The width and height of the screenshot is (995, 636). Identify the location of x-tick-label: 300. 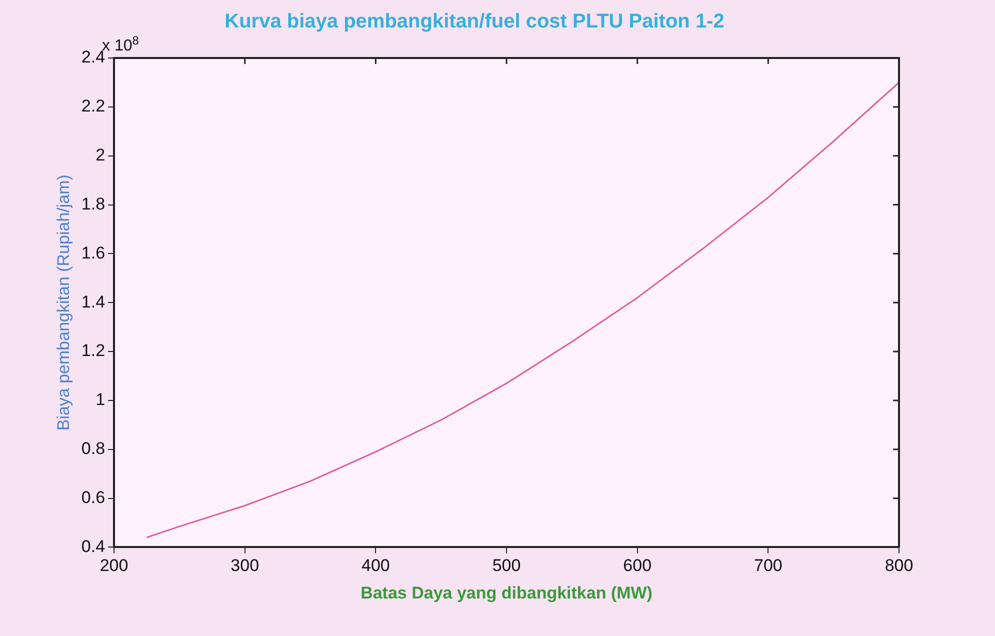
(245, 566).